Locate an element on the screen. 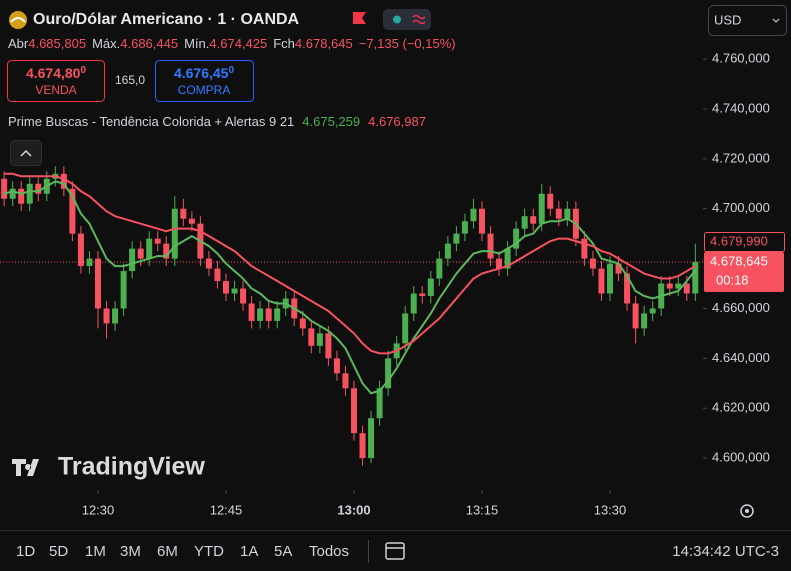 The width and height of the screenshot is (791, 571). axis-settings-dot is located at coordinates (747, 511).